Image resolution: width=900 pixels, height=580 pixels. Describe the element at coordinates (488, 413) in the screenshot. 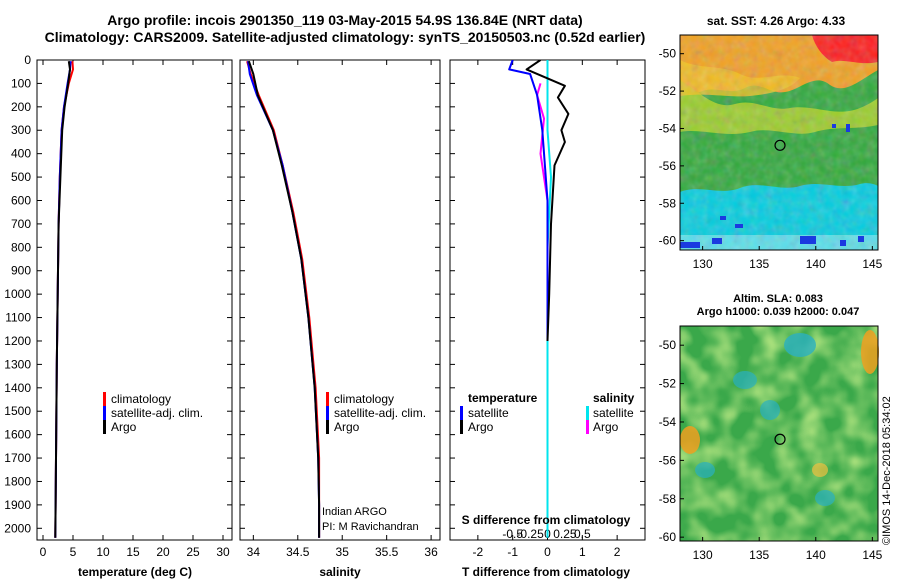

I see `legend-temp-satellite: satellite` at that location.